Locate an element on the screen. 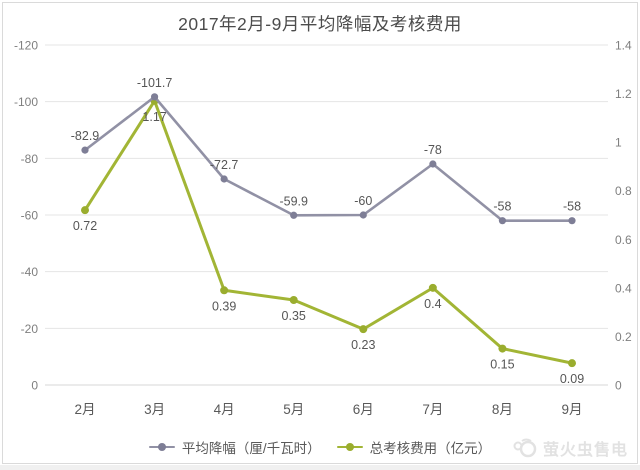 This screenshot has width=640, height=470. x-axis-label: 6月 is located at coordinates (363, 409).